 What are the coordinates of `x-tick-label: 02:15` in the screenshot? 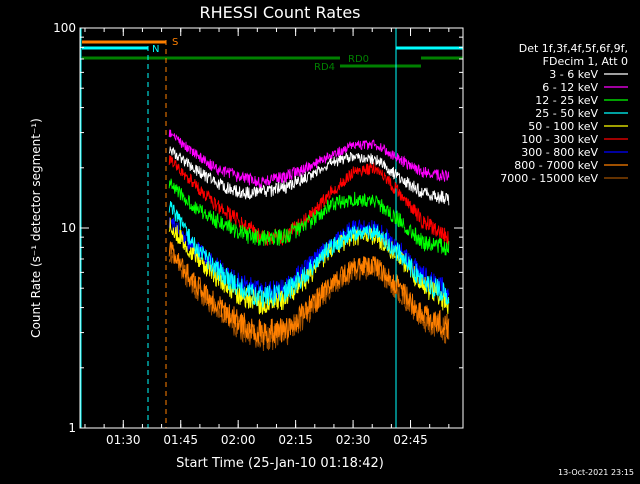 It's located at (295, 440).